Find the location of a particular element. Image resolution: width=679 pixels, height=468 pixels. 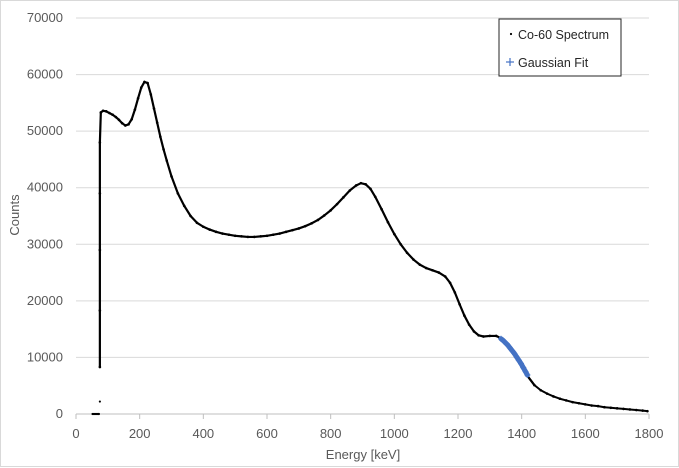

y-tick-label: 30000 is located at coordinates (45, 243).